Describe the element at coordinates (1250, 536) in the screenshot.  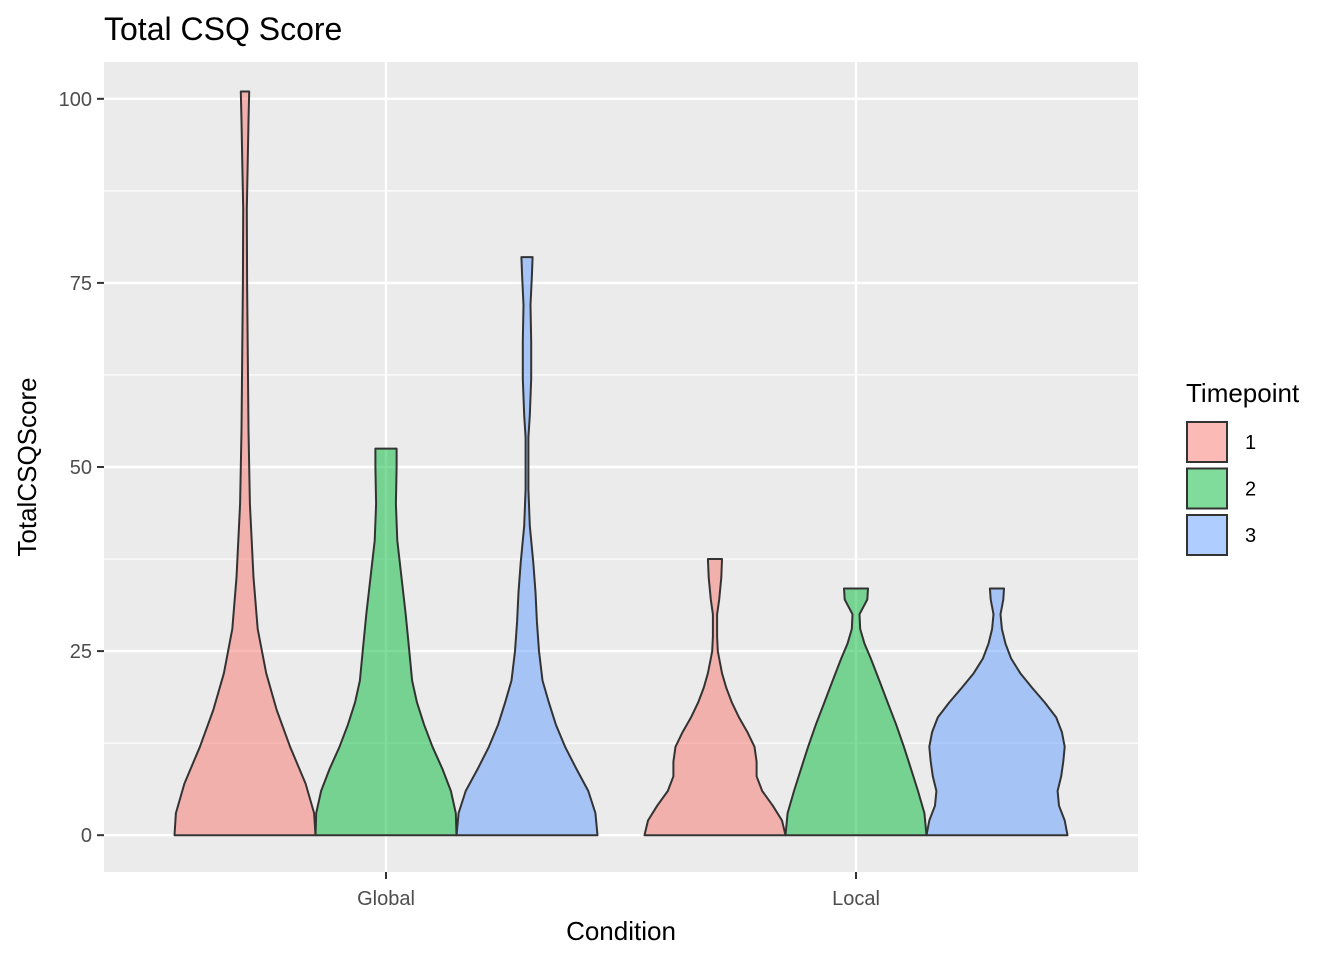
I see `legend-label-3: 3` at that location.